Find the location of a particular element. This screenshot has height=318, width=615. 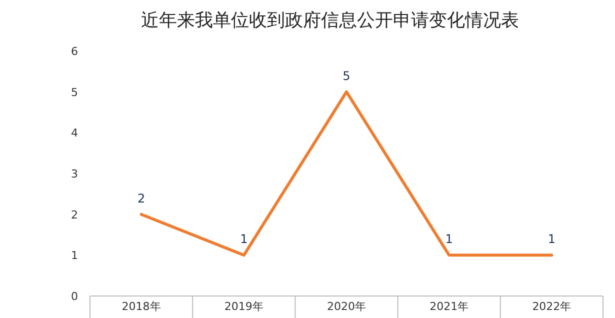

x-tick-label: 2019年 is located at coordinates (244, 306).